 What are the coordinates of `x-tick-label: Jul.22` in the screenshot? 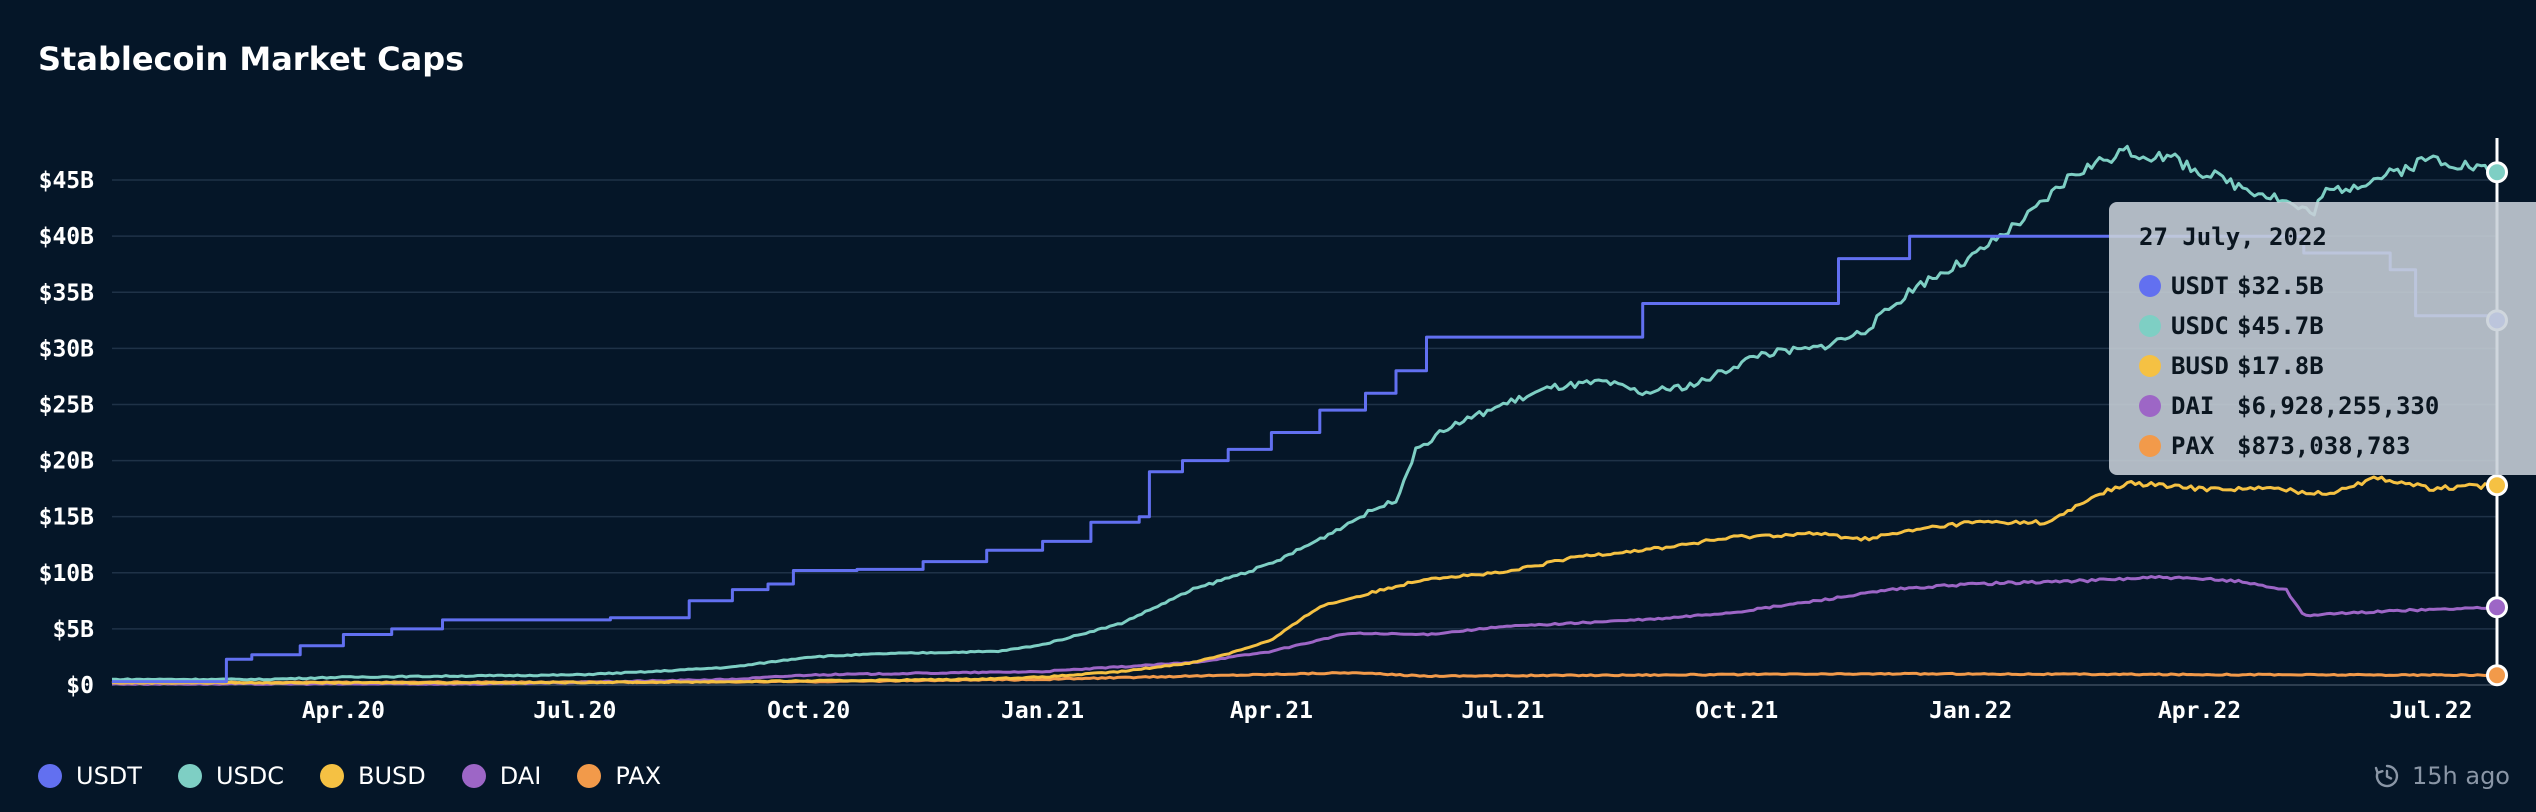 It's located at (2430, 711).